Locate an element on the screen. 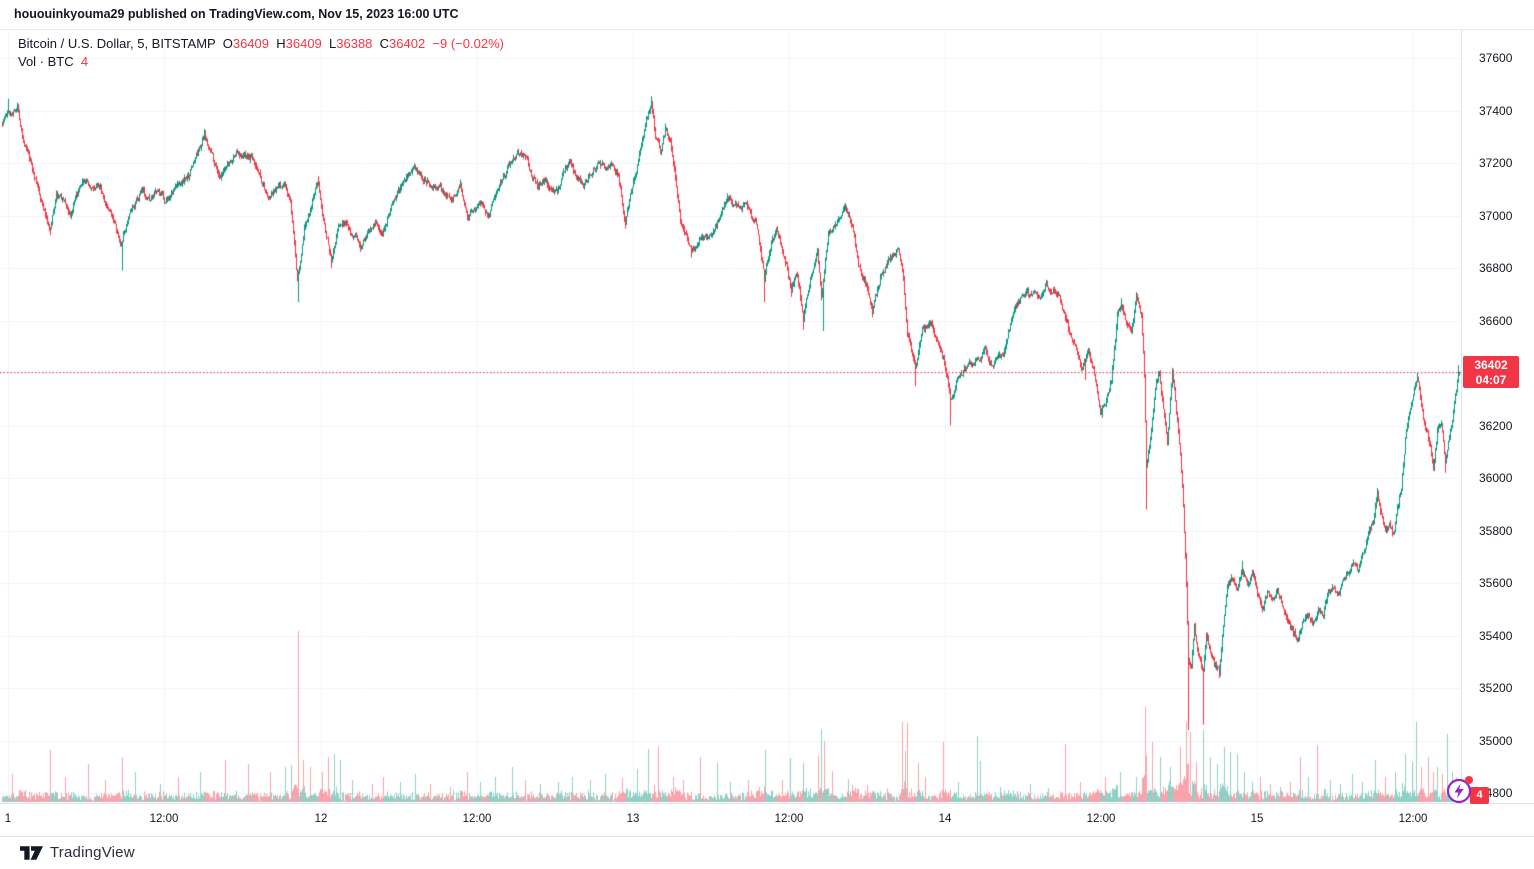 This screenshot has width=1534, height=869. low-label: L is located at coordinates (333, 43).